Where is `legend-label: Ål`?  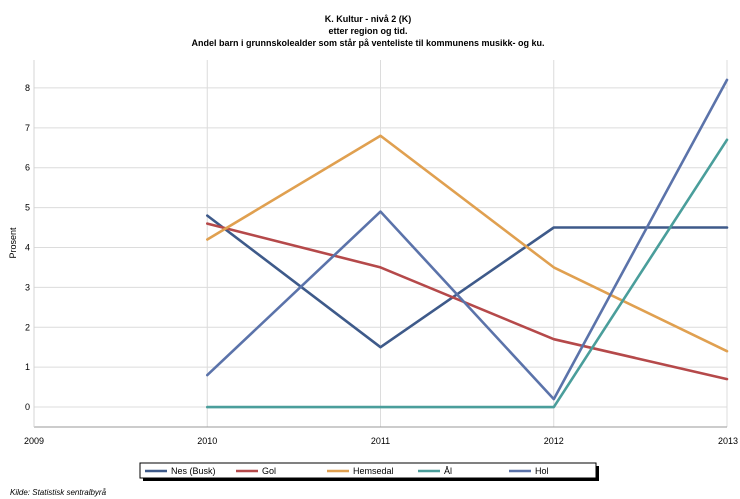 legend-label: Ål is located at coordinates (448, 471).